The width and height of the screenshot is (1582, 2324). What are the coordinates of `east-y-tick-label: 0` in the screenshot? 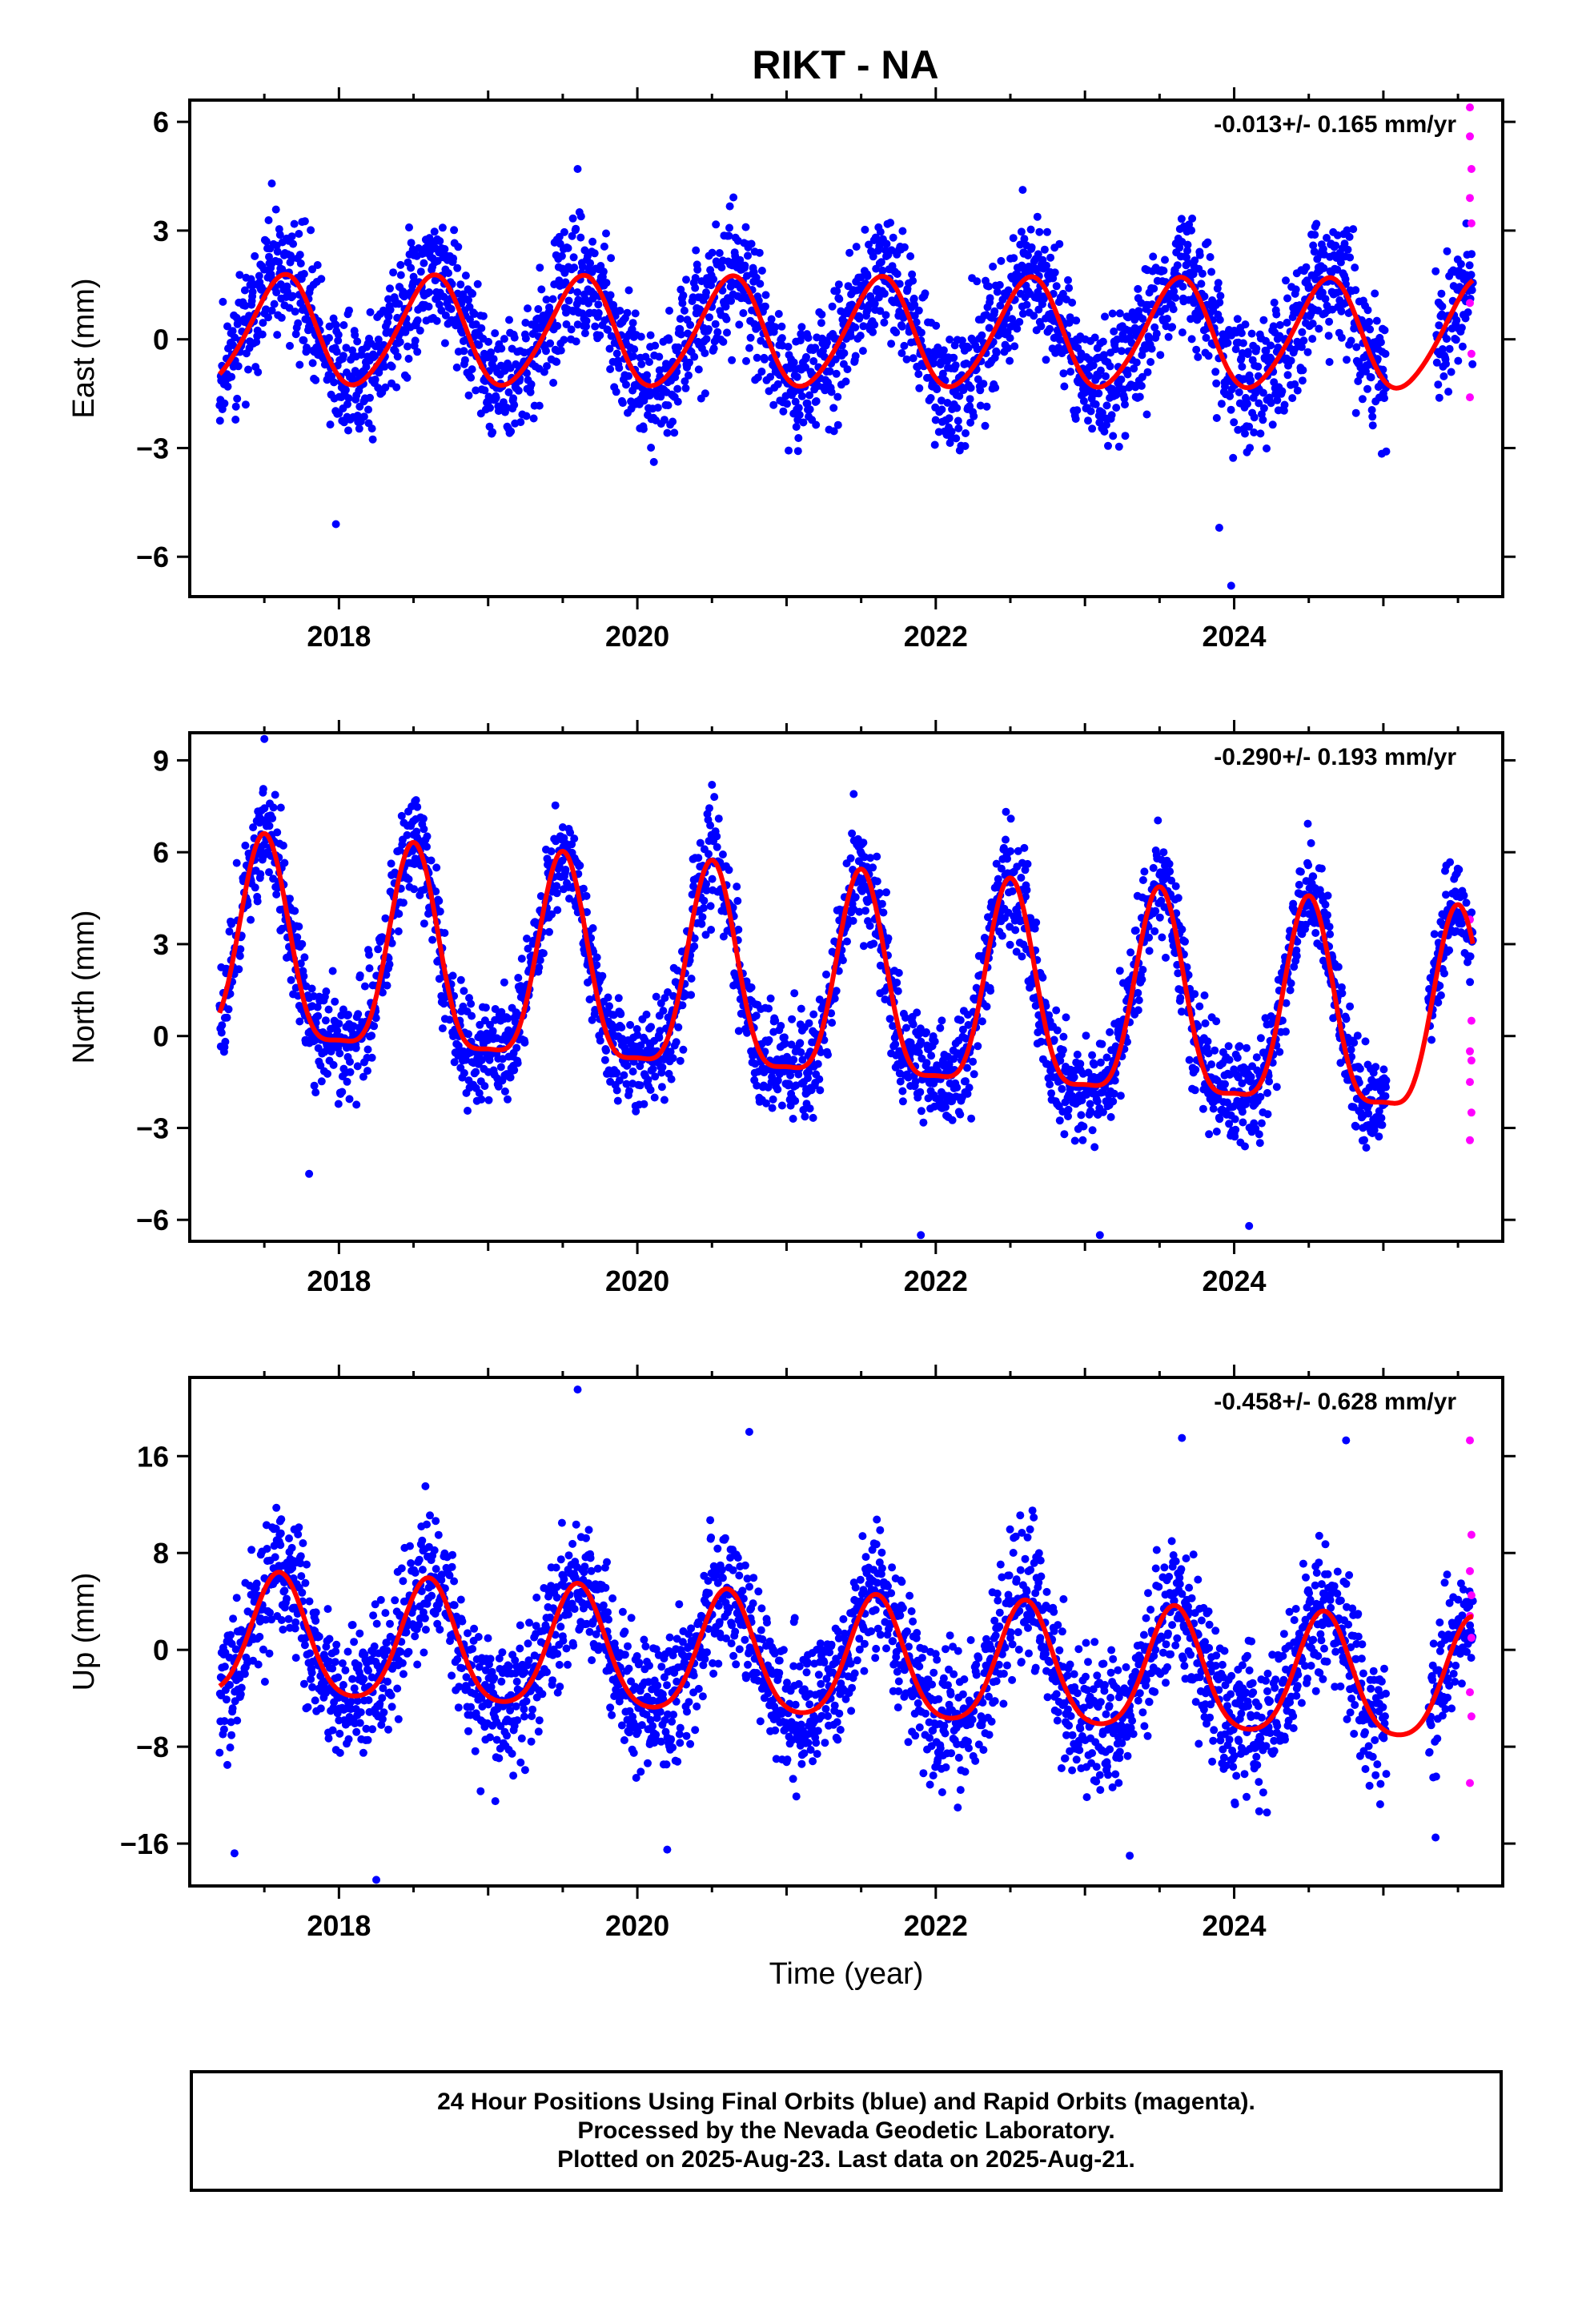 It's located at (161, 340).